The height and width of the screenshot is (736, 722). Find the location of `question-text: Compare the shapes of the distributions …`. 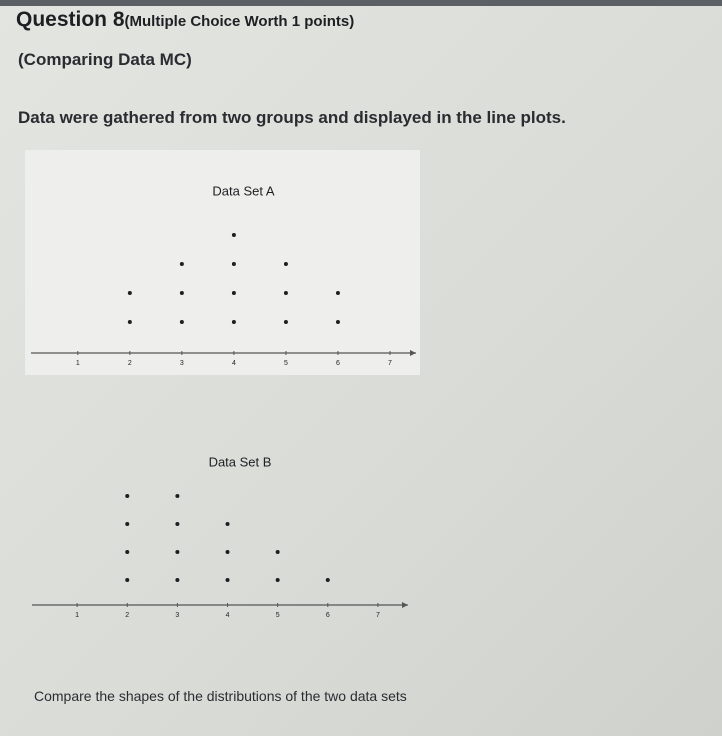

question-text: Compare the shapes of the distributions … is located at coordinates (220, 696).